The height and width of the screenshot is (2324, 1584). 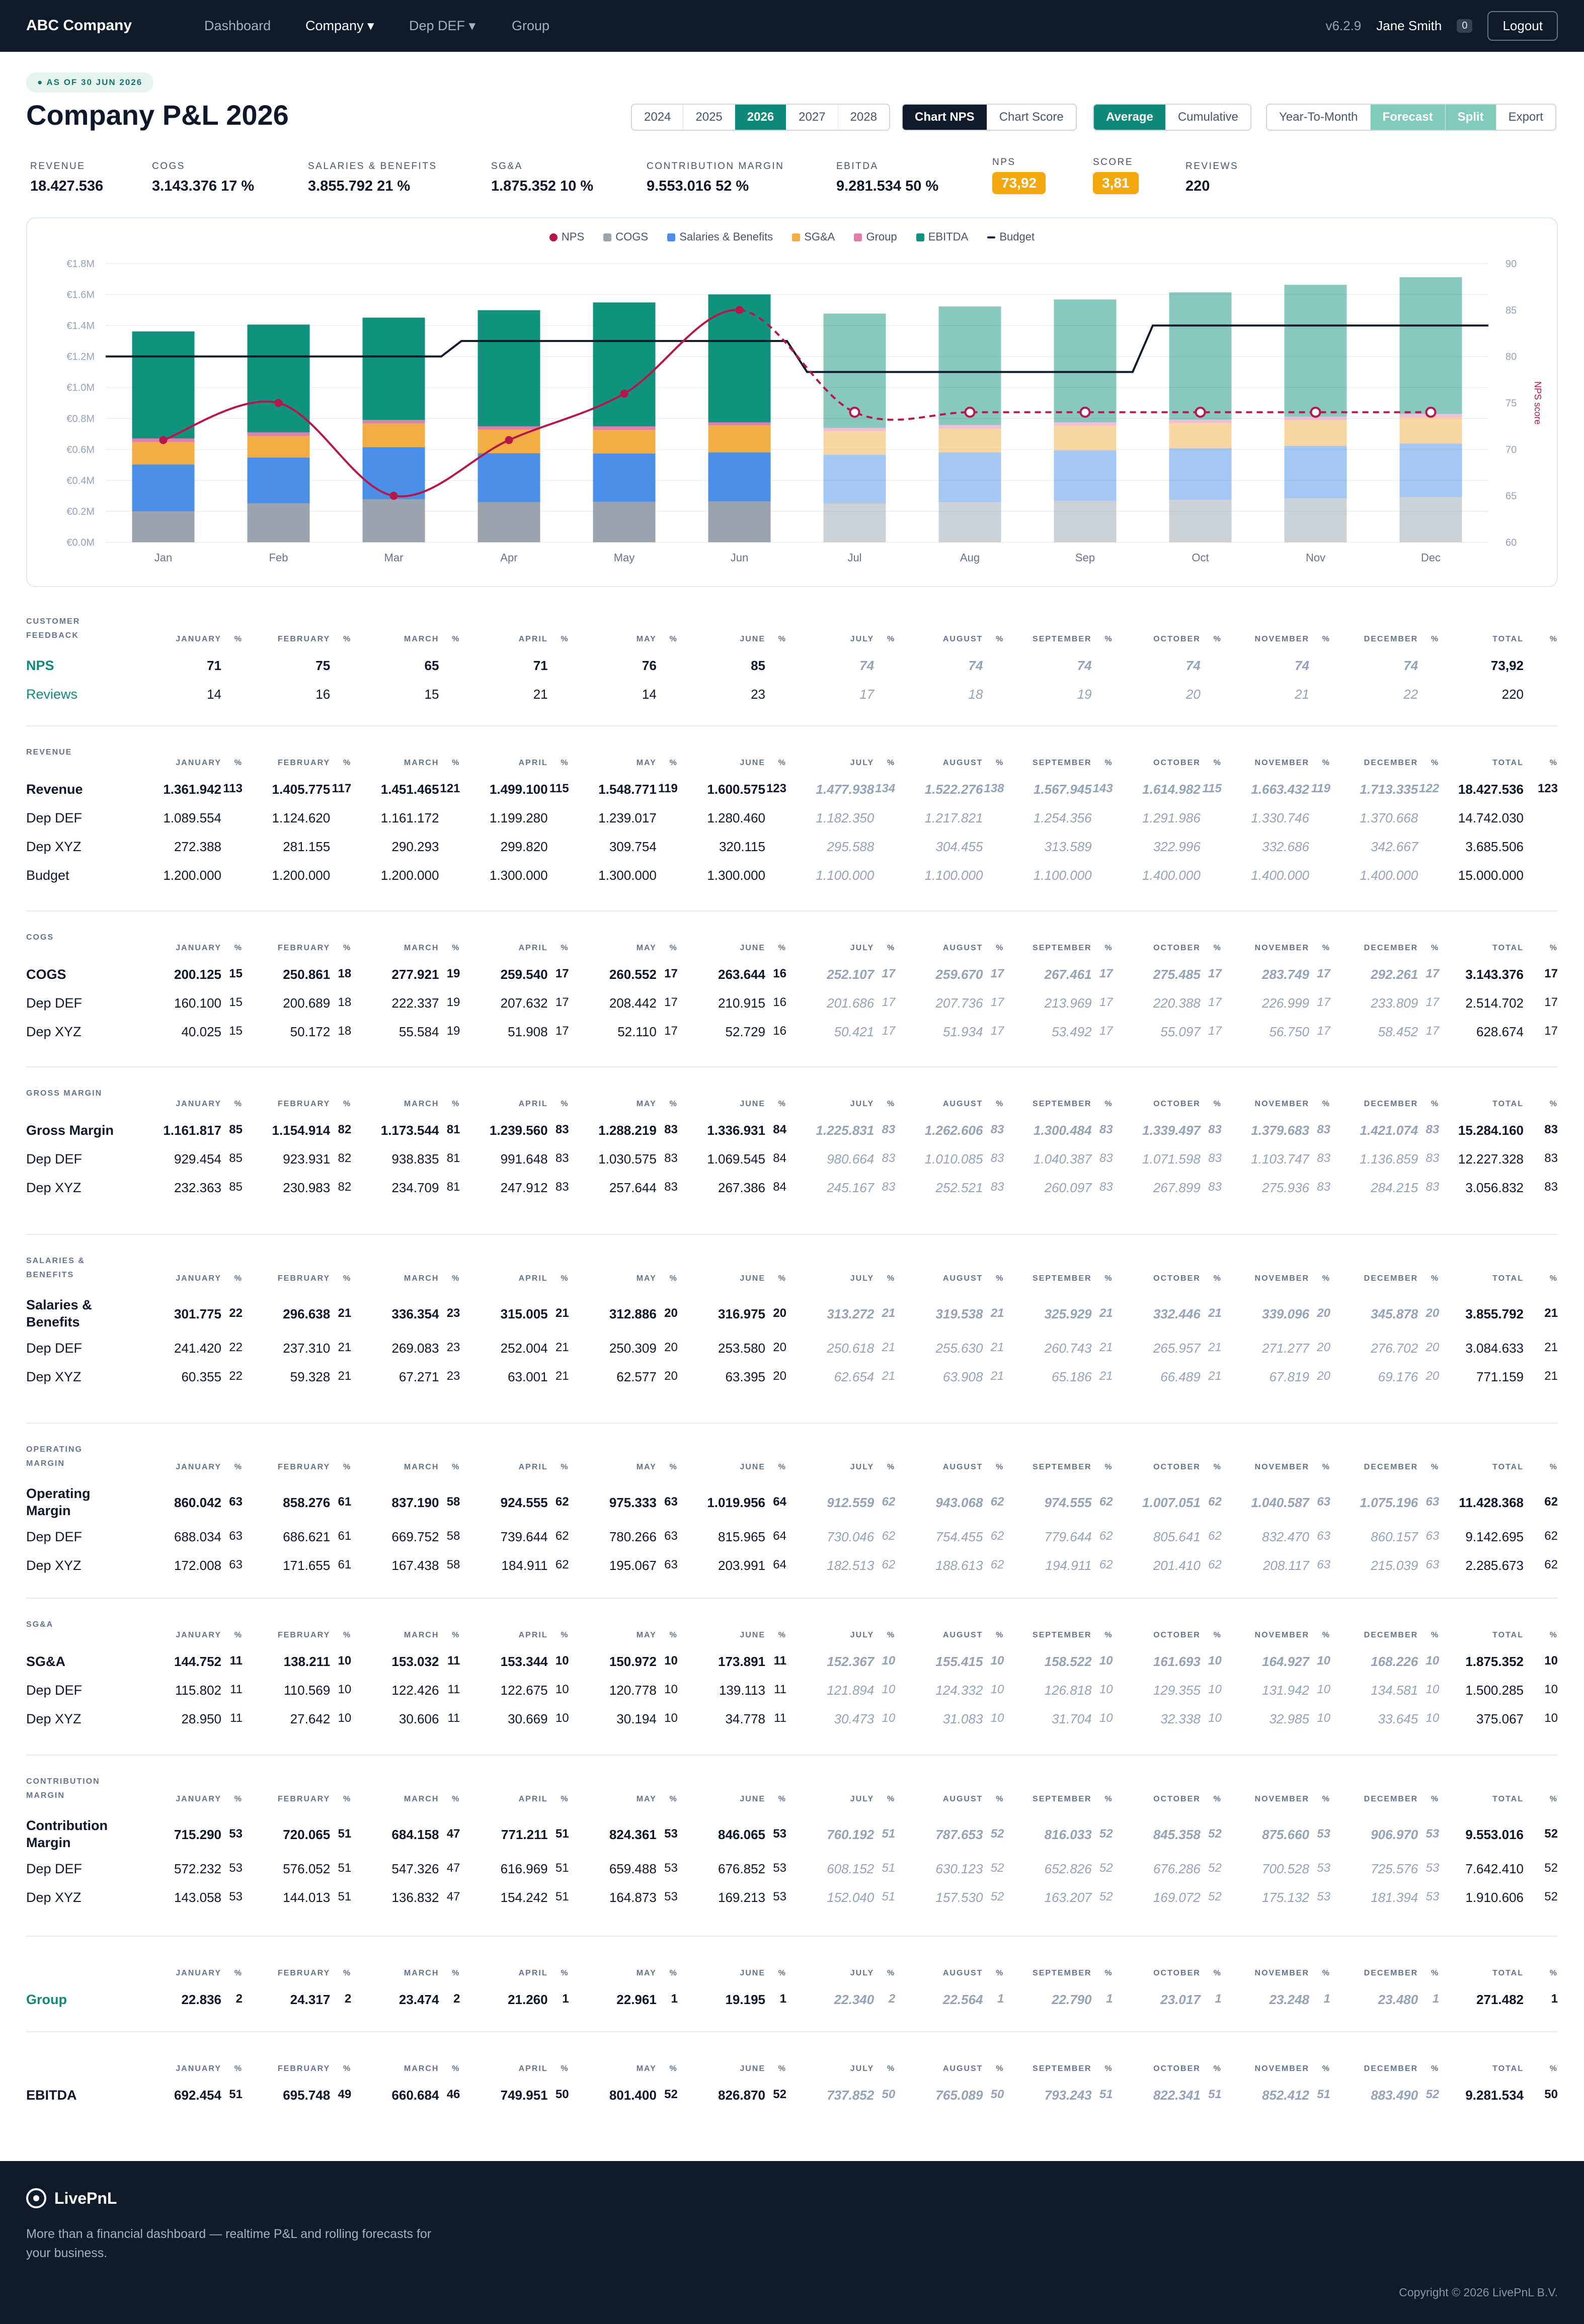 I want to click on row-label: Budget, so click(x=47, y=875).